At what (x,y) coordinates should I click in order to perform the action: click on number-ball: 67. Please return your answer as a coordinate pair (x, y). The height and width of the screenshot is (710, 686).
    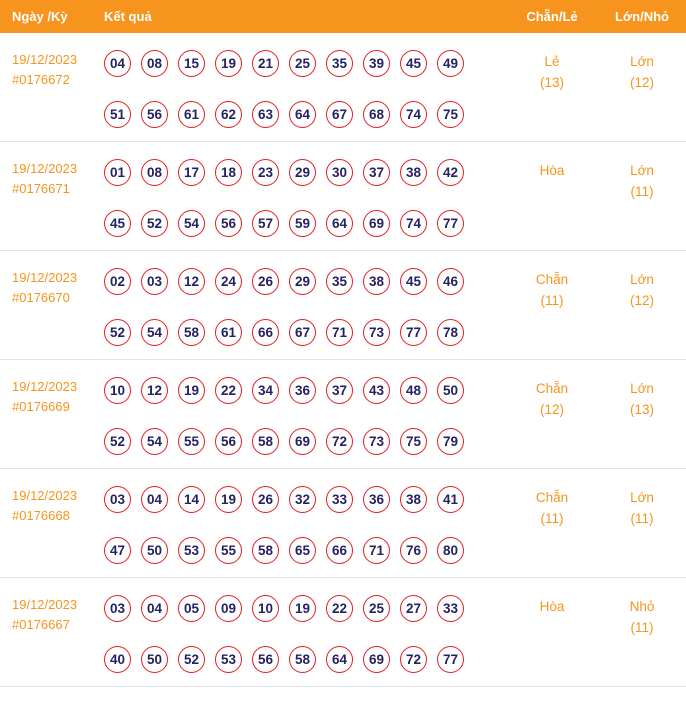
    Looking at the image, I should click on (302, 332).